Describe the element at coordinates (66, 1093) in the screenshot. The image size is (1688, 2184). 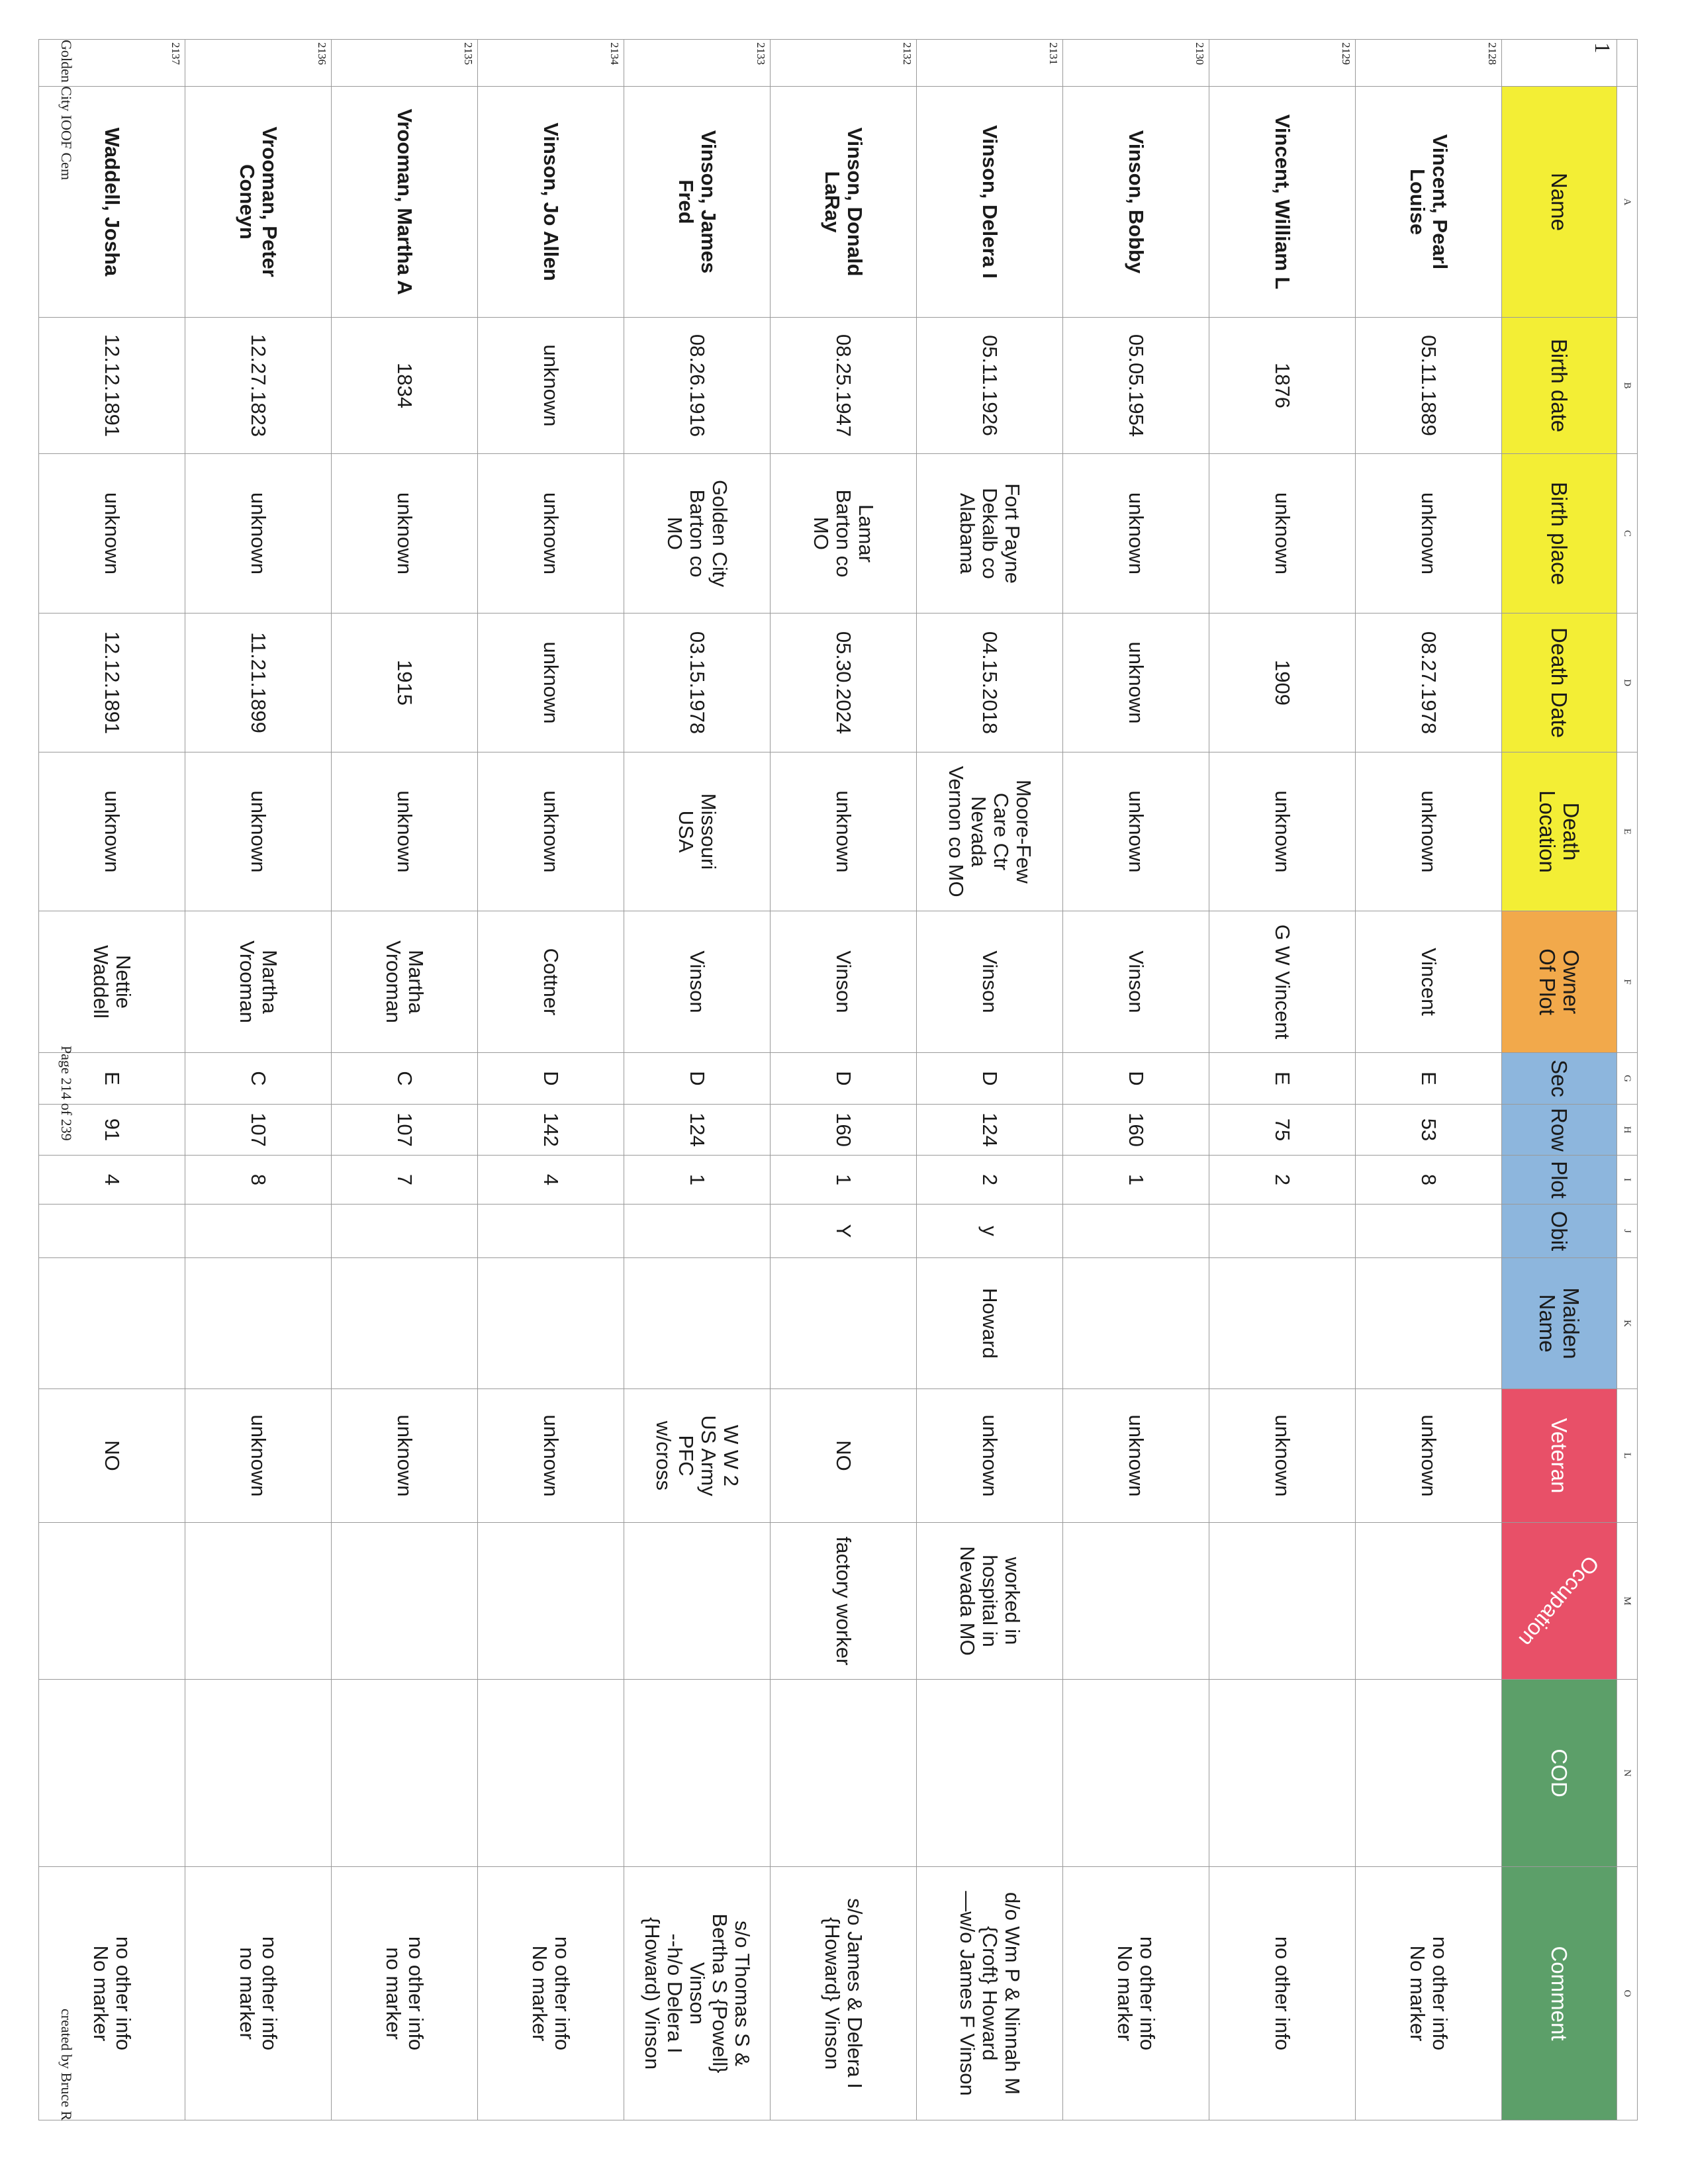
I see `footer-page-number: Page 214 of 239` at that location.